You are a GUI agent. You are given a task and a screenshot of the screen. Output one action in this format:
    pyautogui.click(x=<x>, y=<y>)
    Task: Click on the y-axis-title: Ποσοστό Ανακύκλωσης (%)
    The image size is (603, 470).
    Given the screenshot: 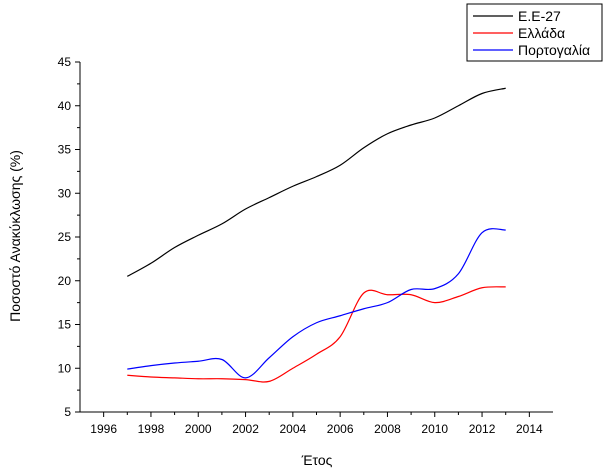 What is the action you would take?
    pyautogui.click(x=15, y=236)
    